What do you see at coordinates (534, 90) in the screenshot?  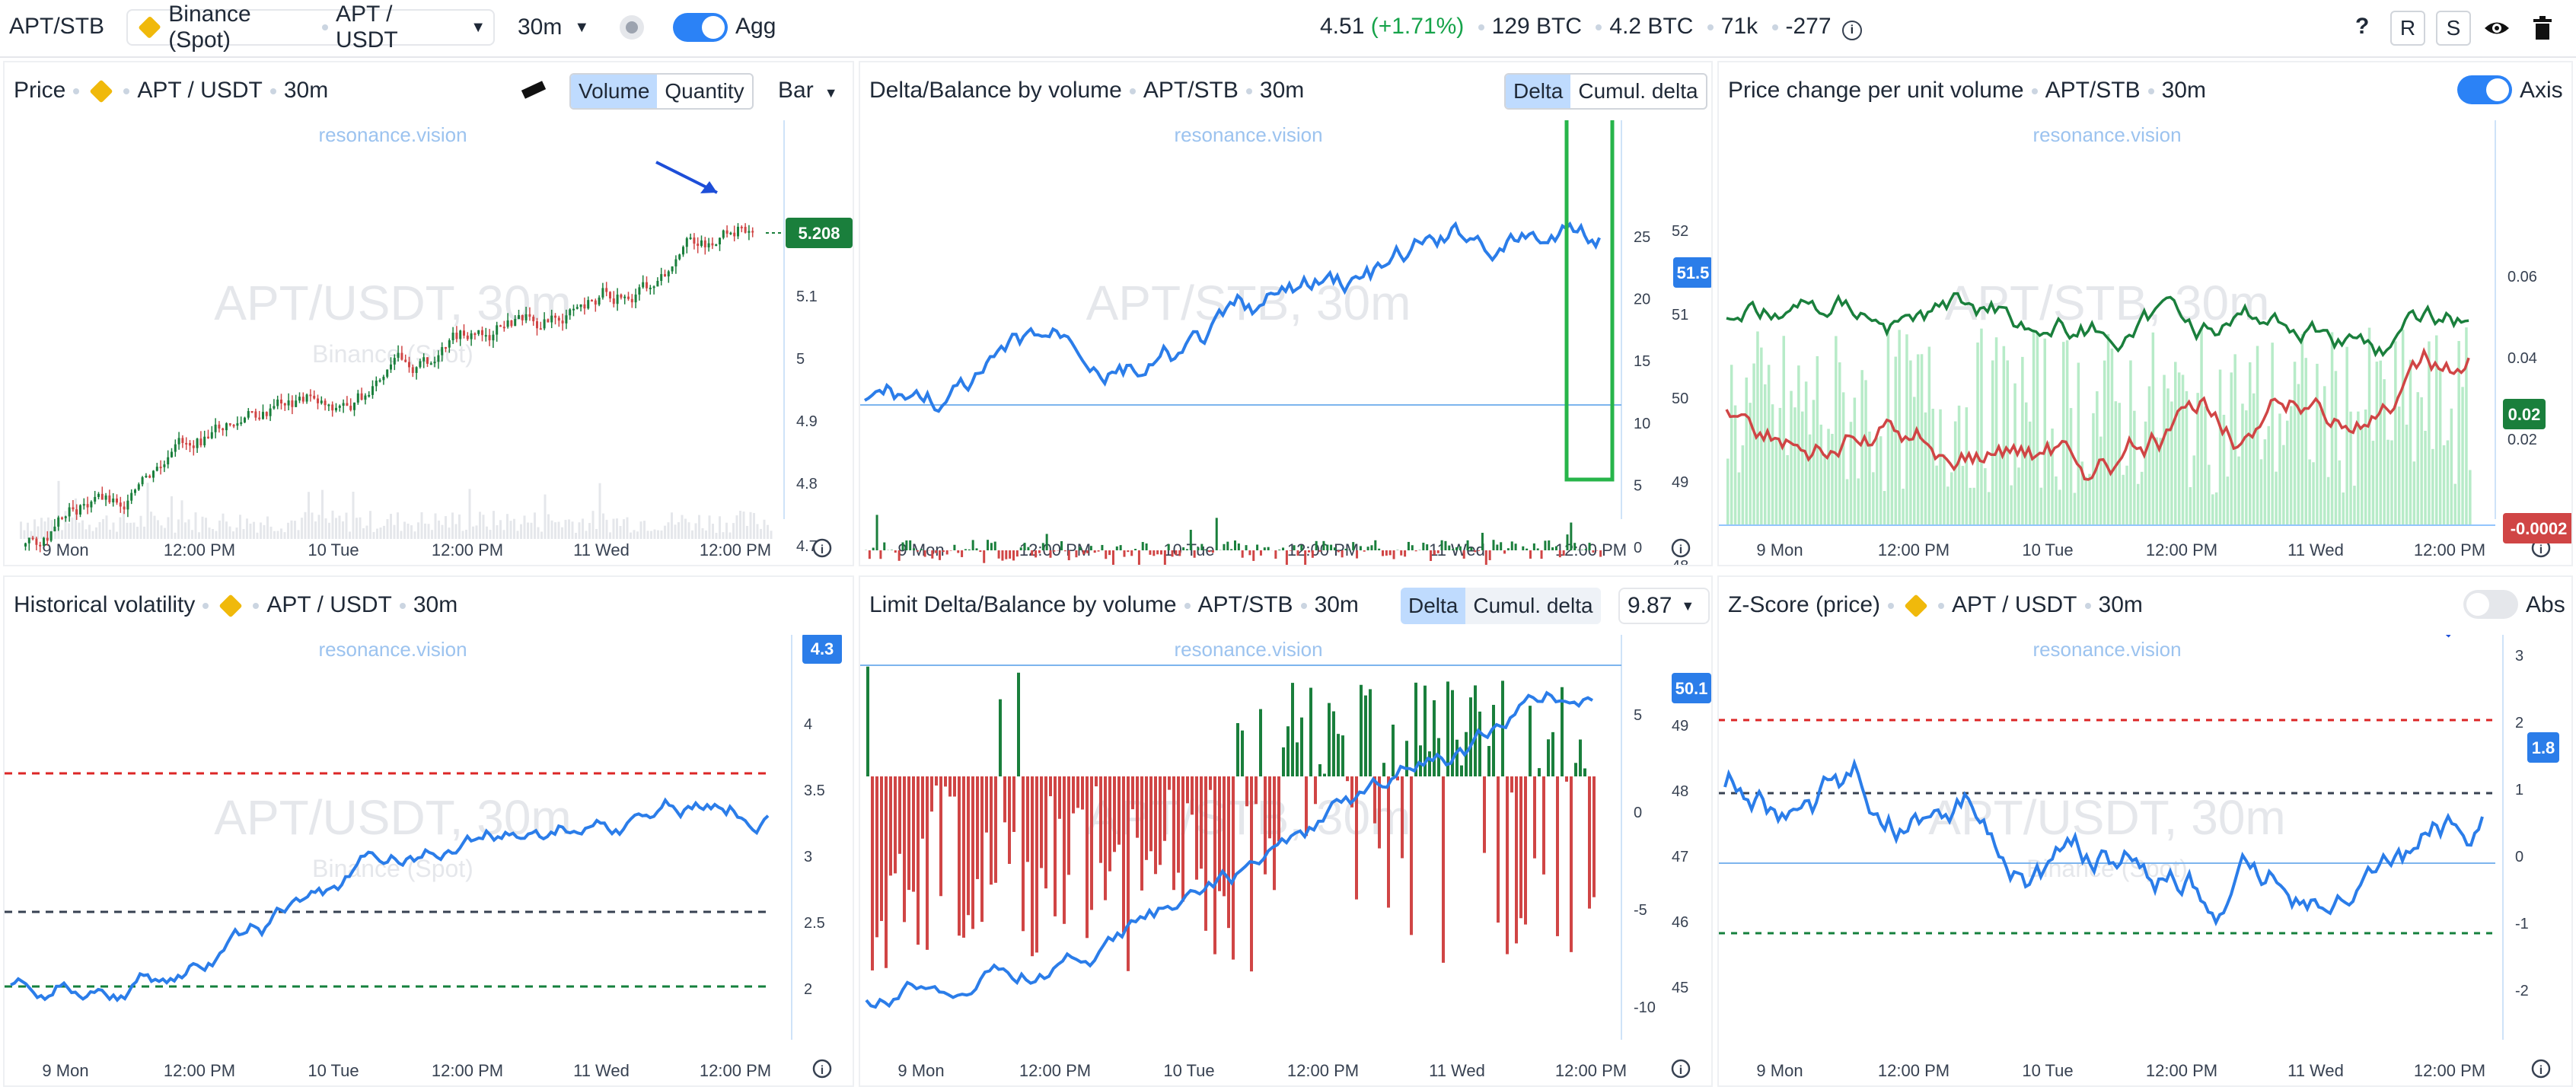 I see `ruler-icon` at bounding box center [534, 90].